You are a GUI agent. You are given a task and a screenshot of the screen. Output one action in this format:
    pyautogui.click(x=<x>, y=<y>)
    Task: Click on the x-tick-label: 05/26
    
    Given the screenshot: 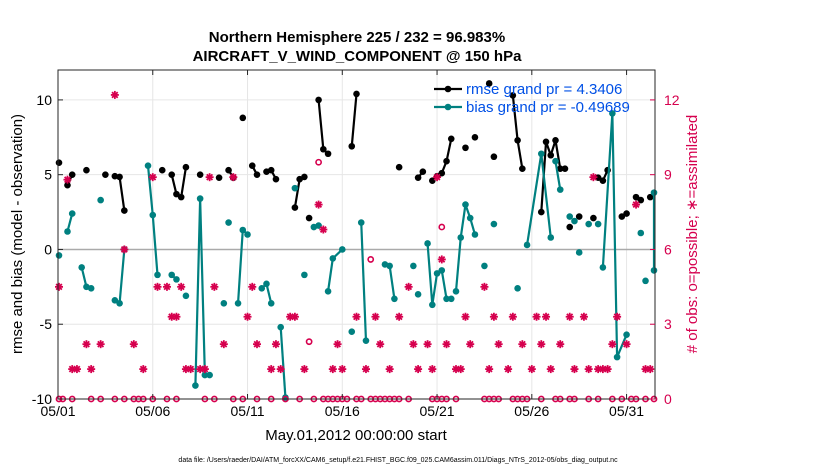 What is the action you would take?
    pyautogui.click(x=531, y=411)
    